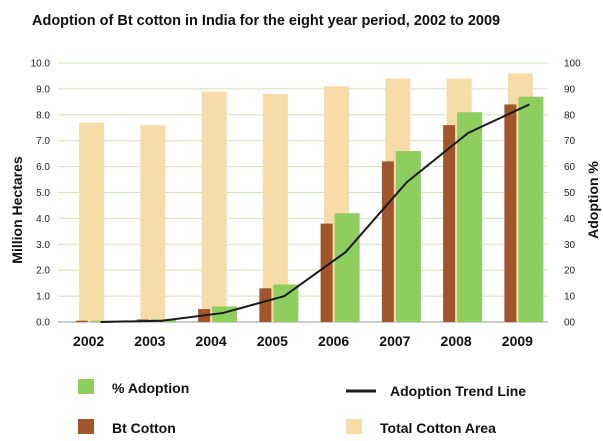  I want to click on y-tick-label: 4.0, so click(43, 219).